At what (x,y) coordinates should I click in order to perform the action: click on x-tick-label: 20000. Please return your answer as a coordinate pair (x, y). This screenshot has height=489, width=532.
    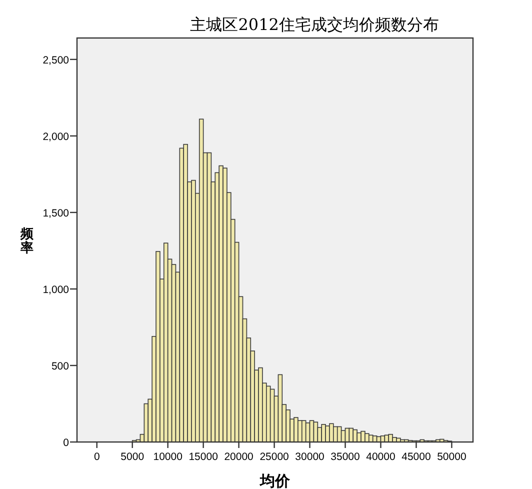
    Looking at the image, I should click on (239, 457).